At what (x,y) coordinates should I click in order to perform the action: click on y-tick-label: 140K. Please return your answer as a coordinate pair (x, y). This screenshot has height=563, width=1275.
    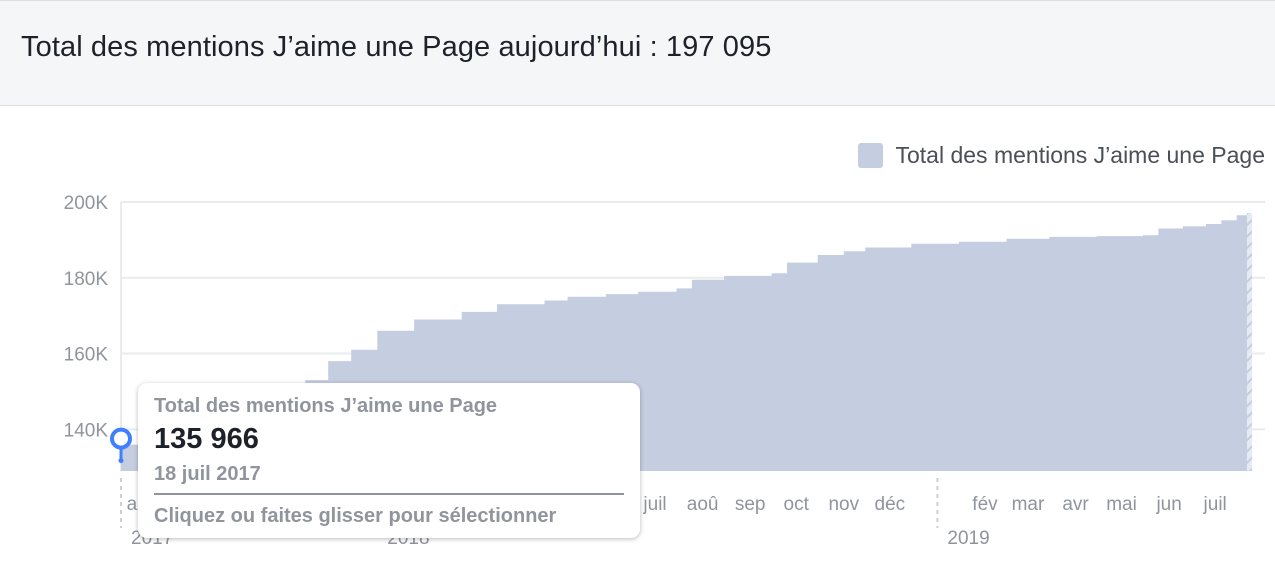
    Looking at the image, I should click on (86, 430).